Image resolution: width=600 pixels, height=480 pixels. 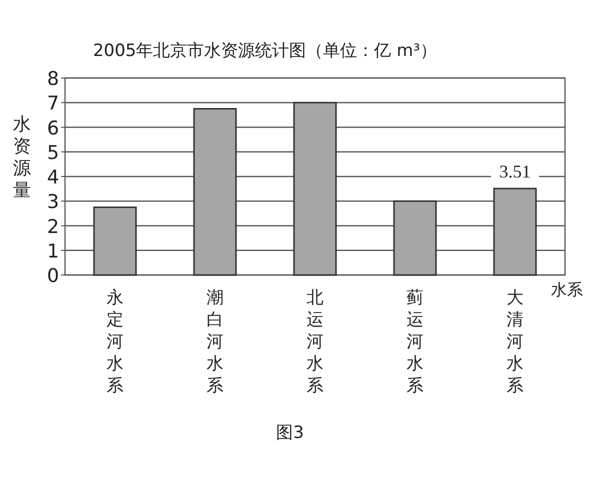 What do you see at coordinates (415, 342) in the screenshot?
I see `vtext: 蓟运河水系` at bounding box center [415, 342].